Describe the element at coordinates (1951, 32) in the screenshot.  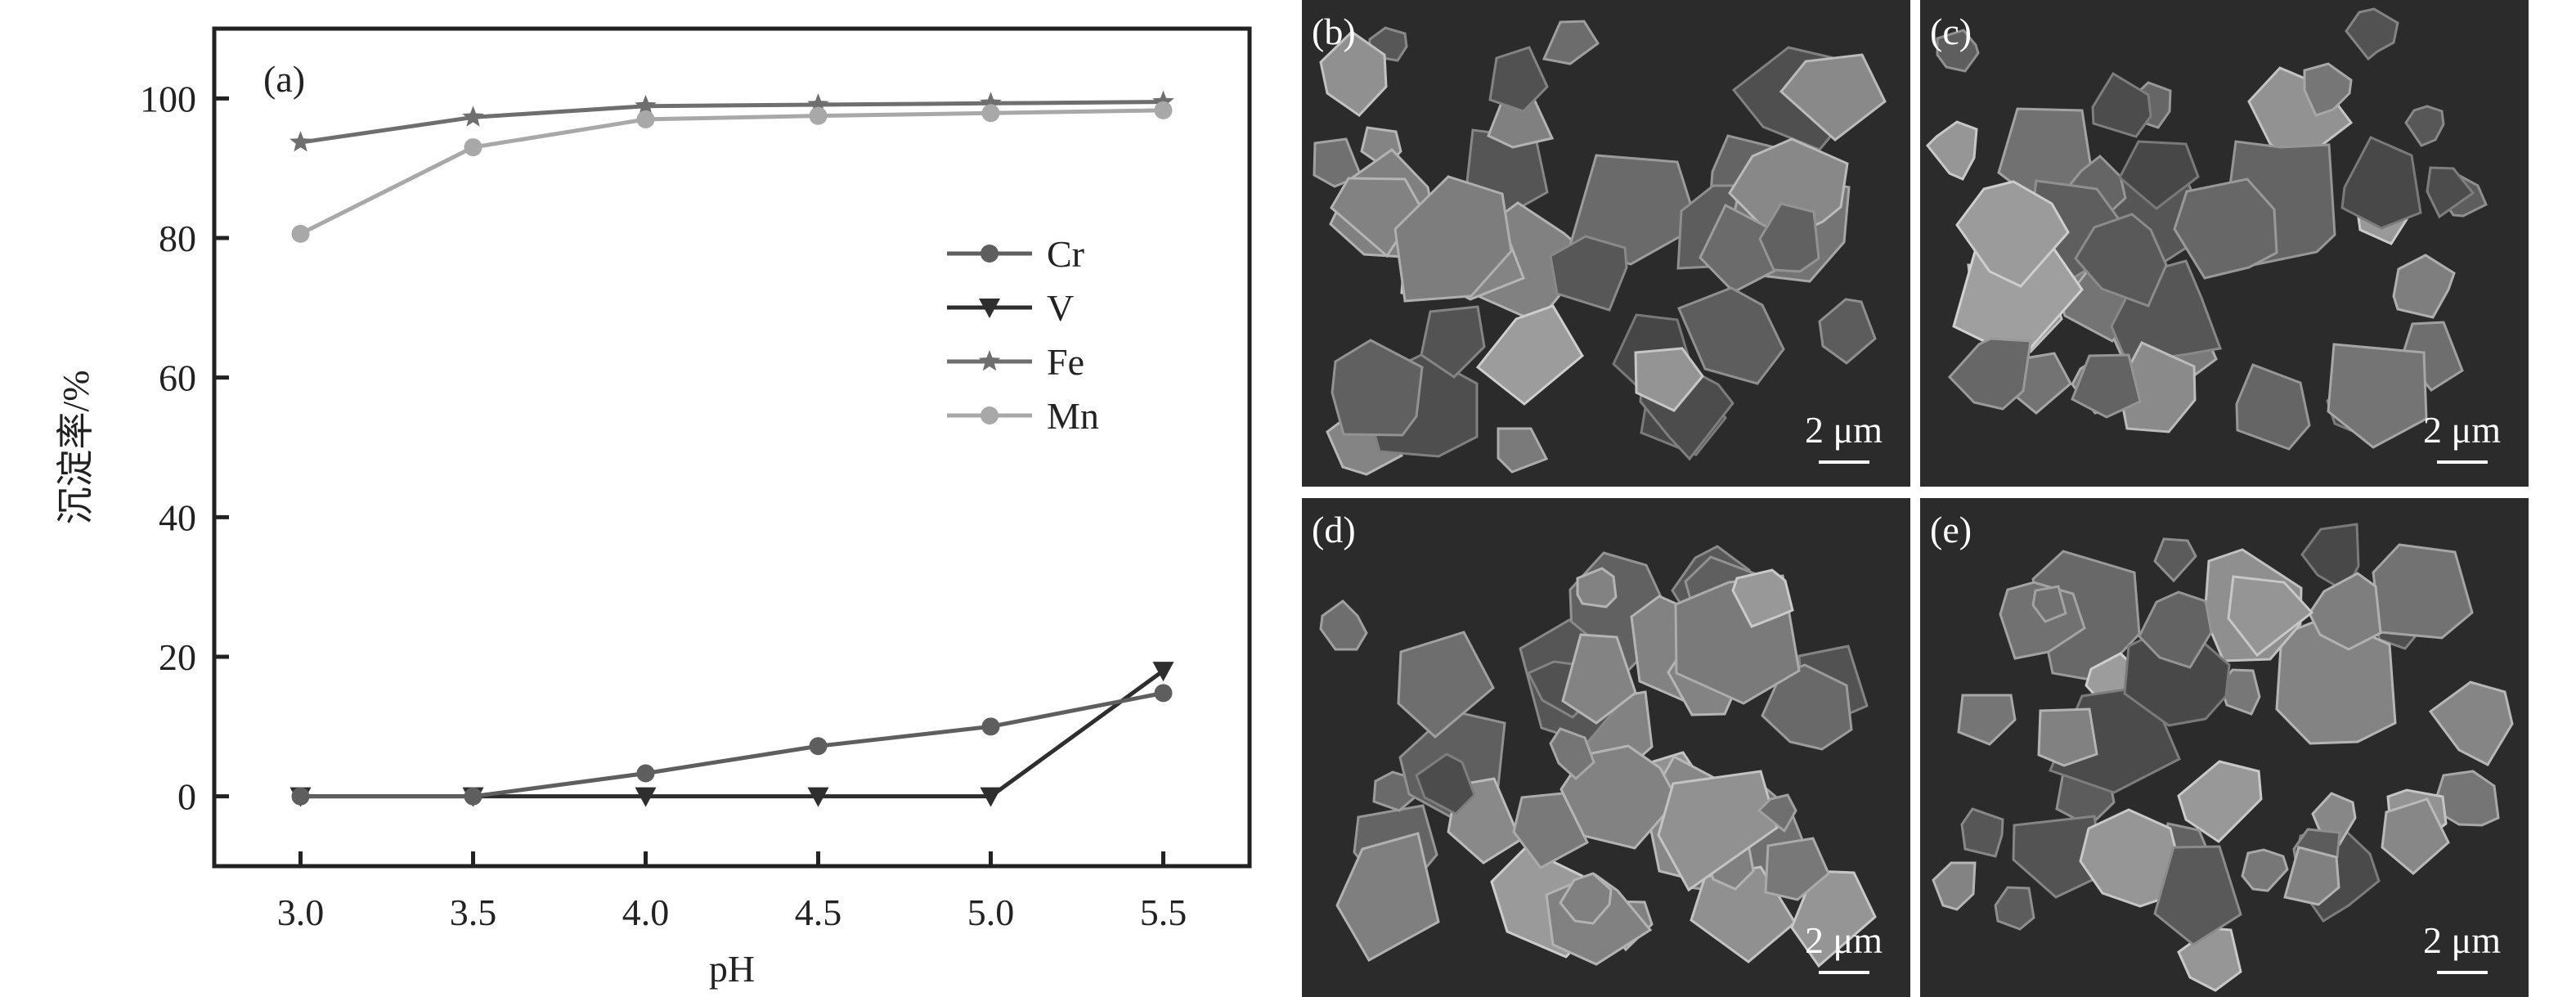
I see `panel-label-c: (c)` at that location.